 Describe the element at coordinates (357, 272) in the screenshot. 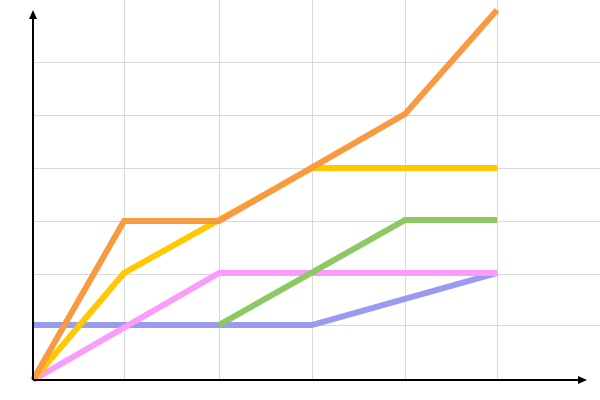

I see `series-line-green` at that location.